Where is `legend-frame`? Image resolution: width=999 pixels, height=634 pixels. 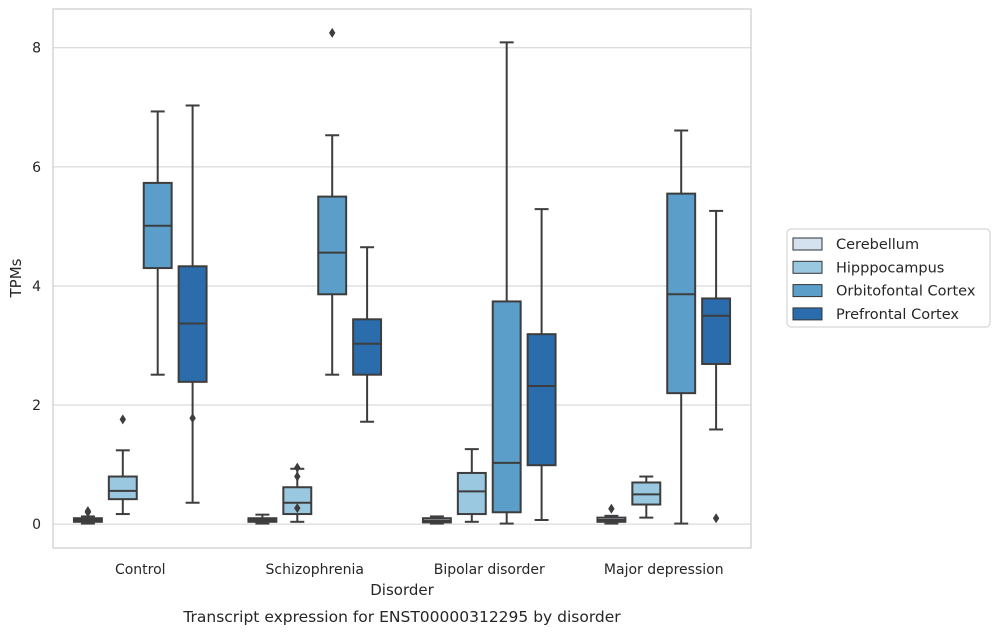 legend-frame is located at coordinates (888, 278).